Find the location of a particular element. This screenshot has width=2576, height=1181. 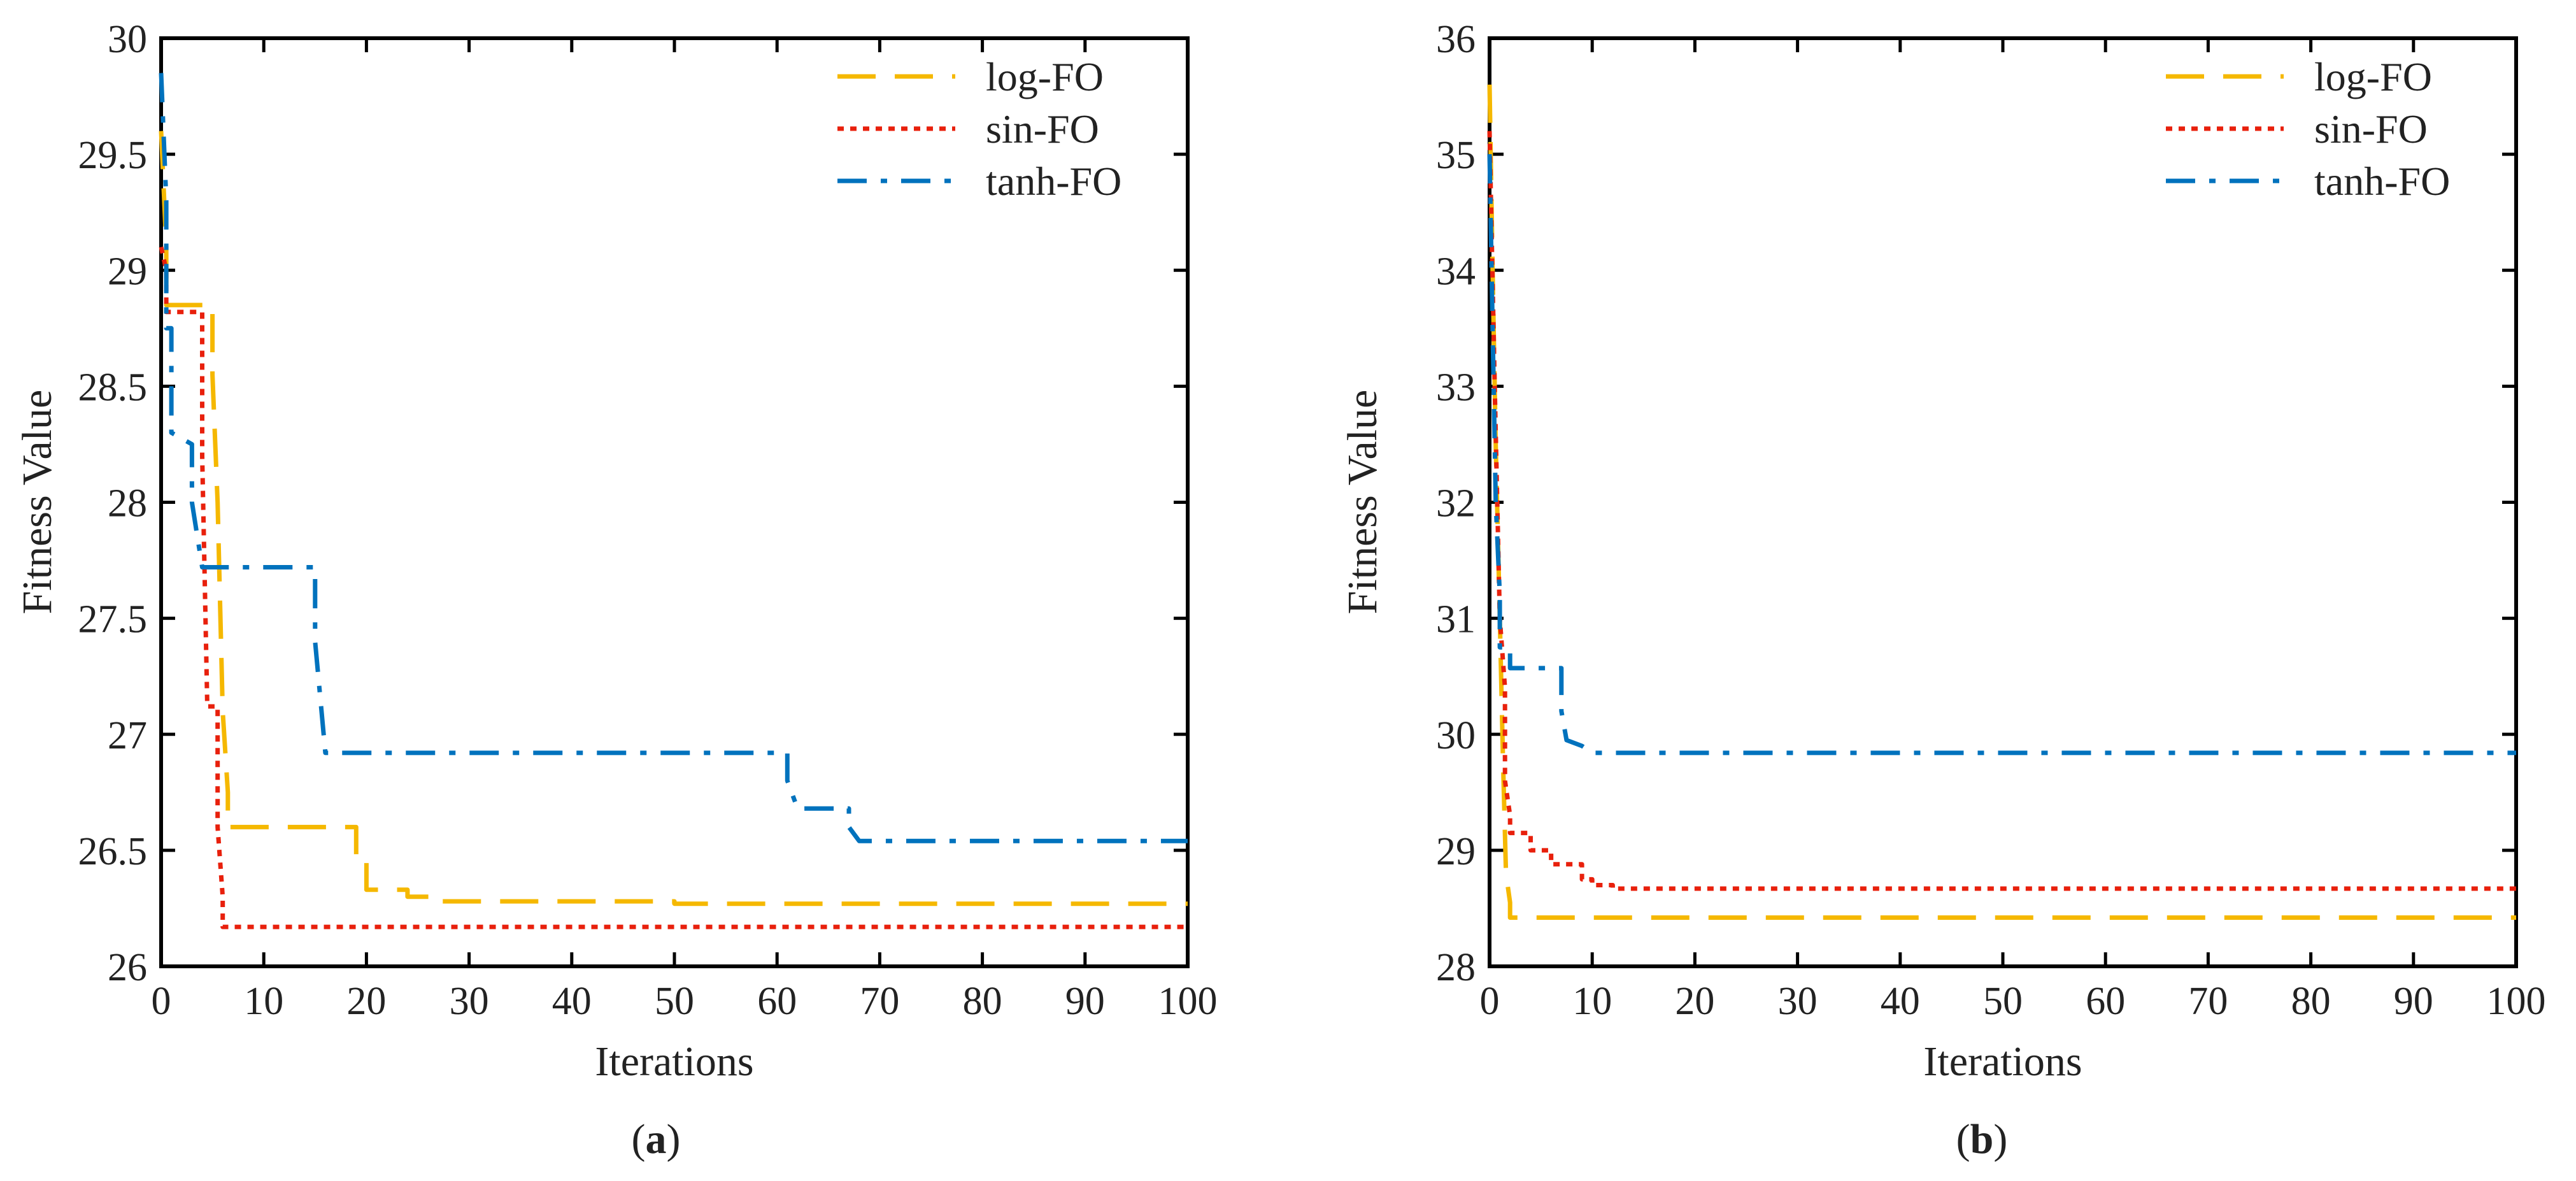

y-axis-label-b: Fitness Value is located at coordinates (1362, 502).